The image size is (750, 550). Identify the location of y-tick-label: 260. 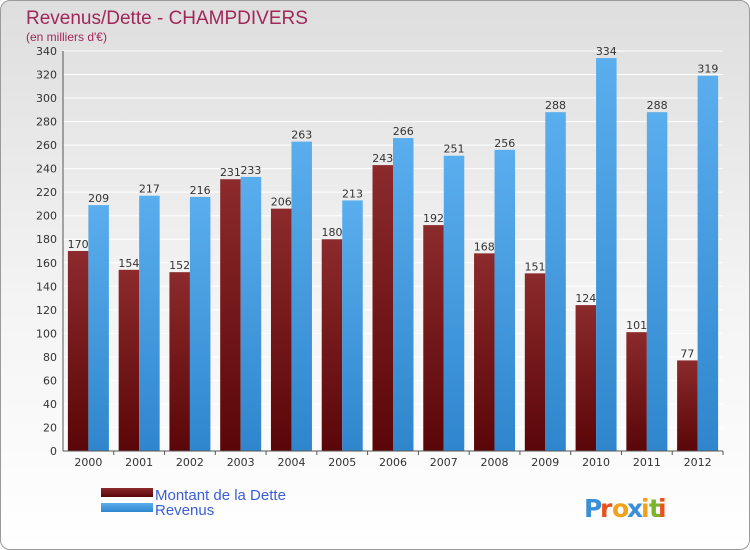
(46, 145).